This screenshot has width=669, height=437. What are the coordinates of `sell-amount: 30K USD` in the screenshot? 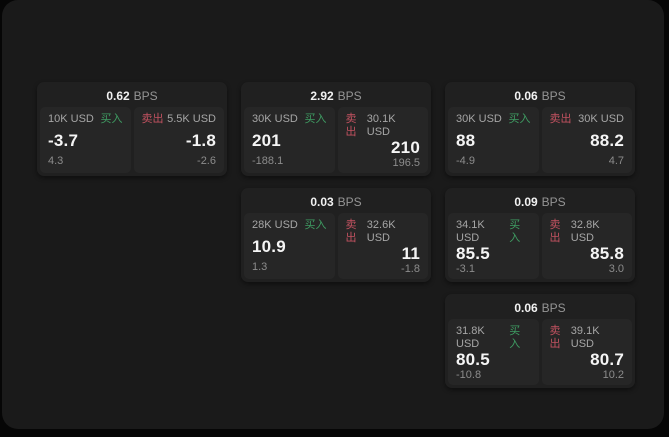 It's located at (601, 119).